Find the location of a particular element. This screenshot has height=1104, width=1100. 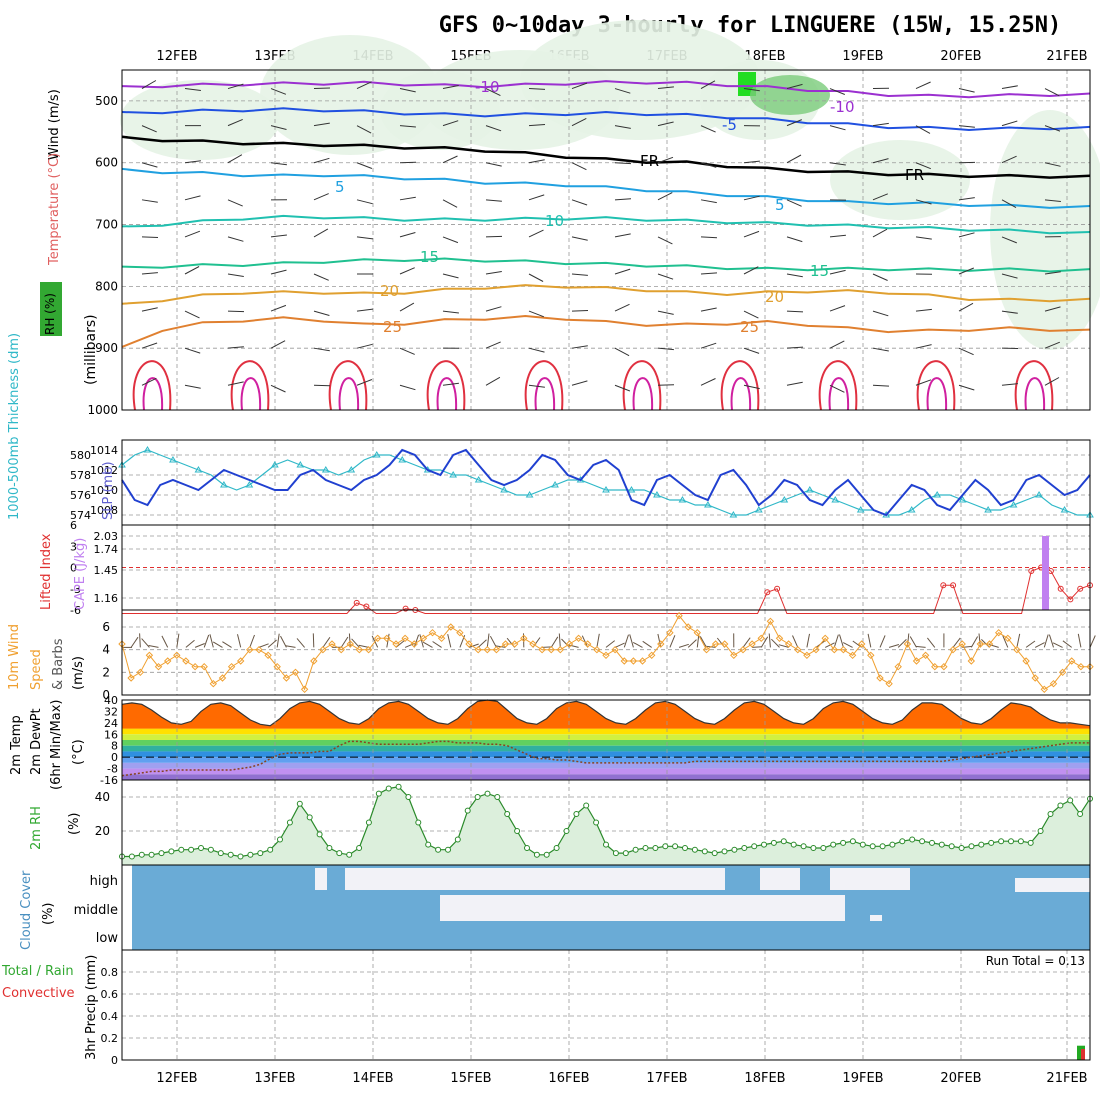

precip-tick-label: 0.4 is located at coordinates (110, 1016).